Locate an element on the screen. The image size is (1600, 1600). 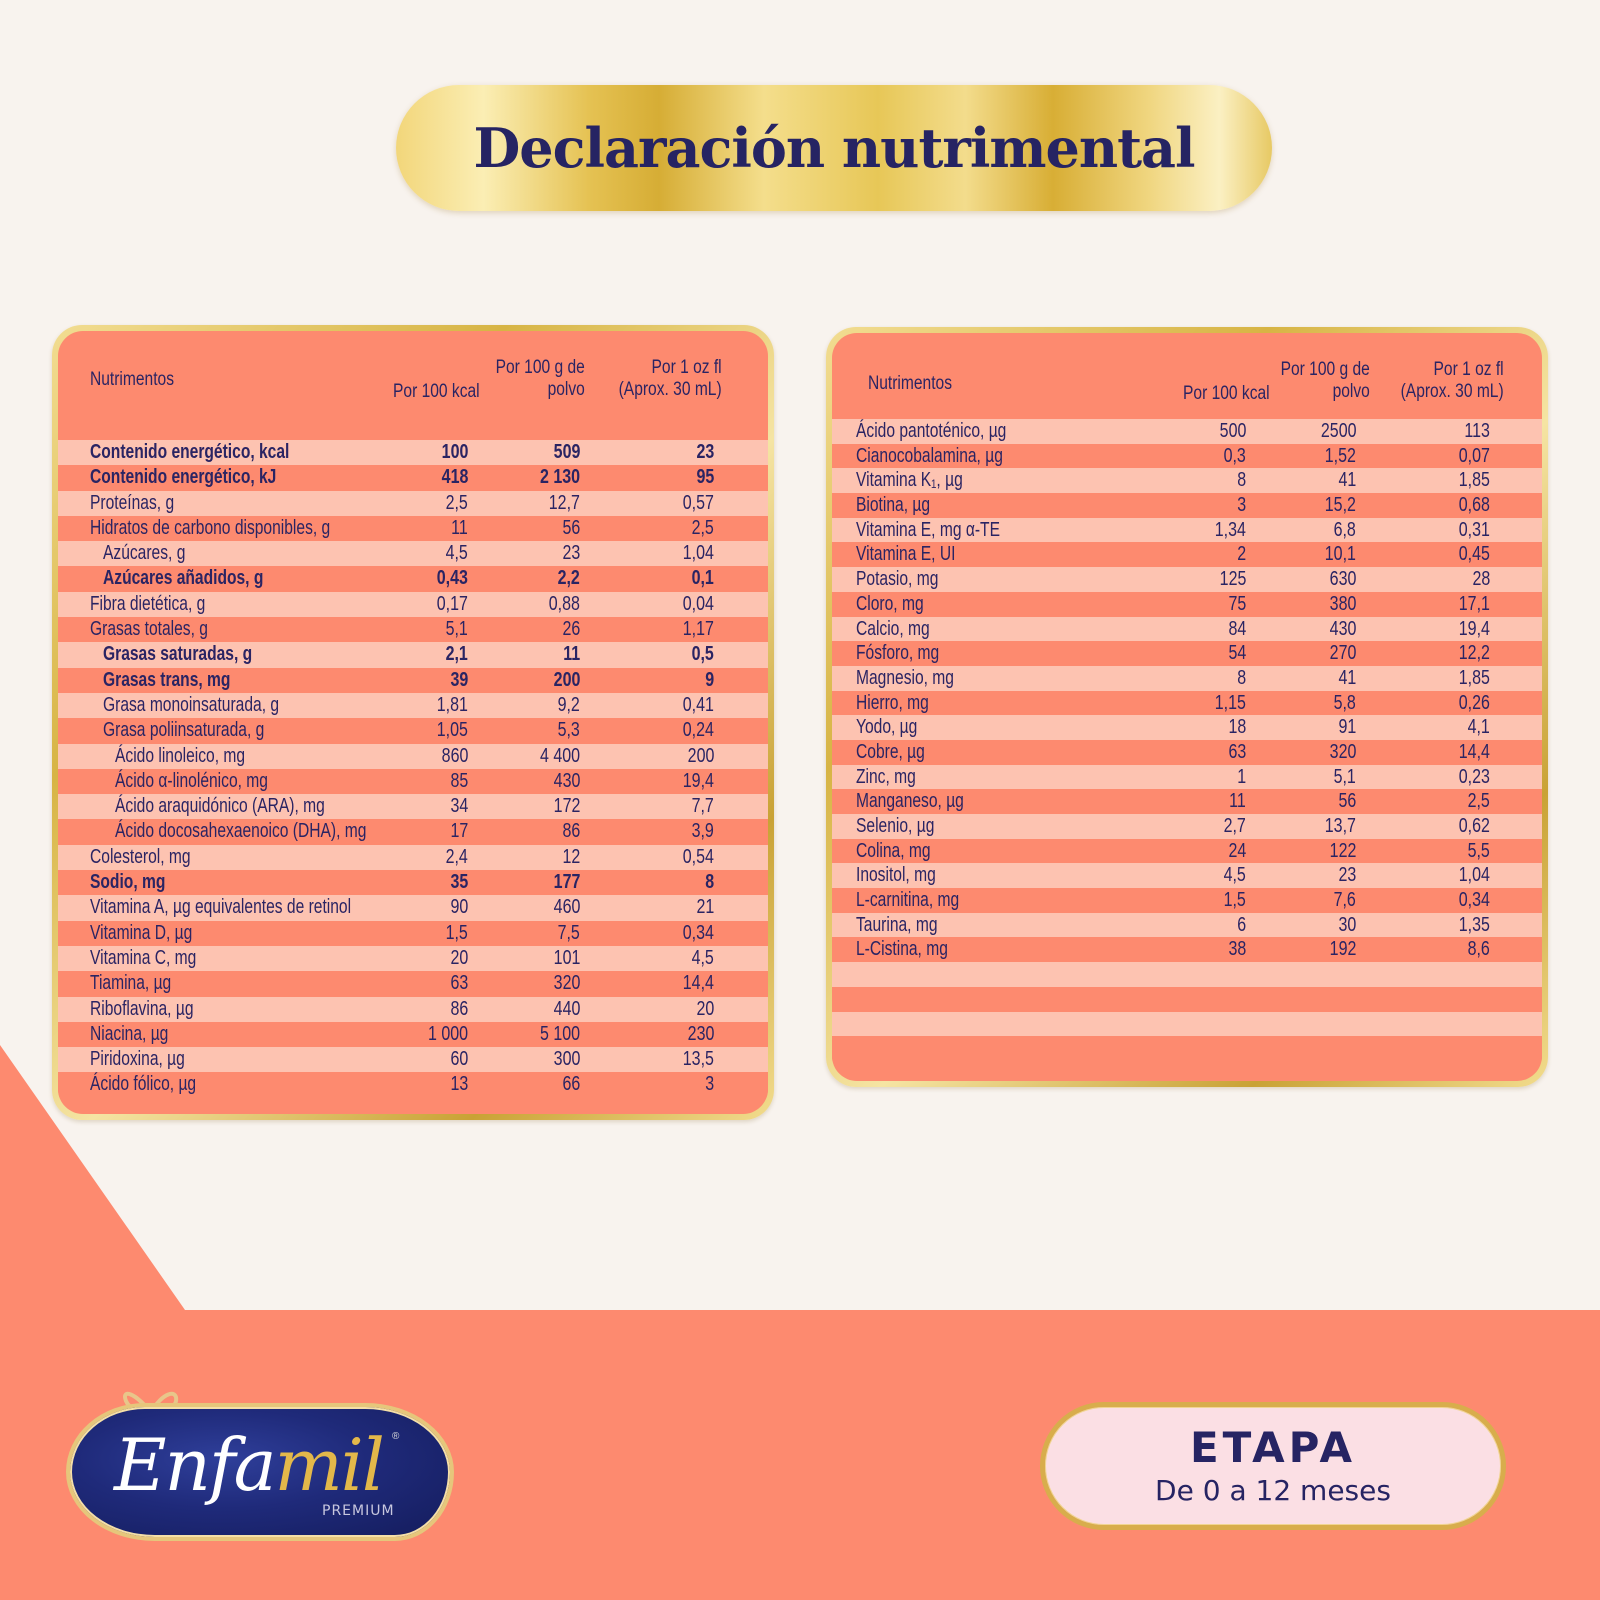
table-row: Contenido energético, kcal 100 509 23 is located at coordinates (413, 453).